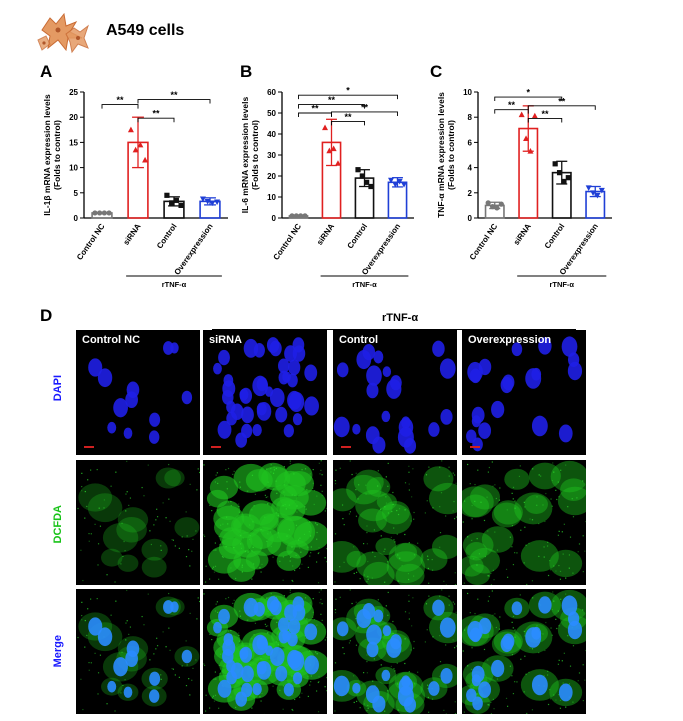 The width and height of the screenshot is (683, 721). What do you see at coordinates (470, 168) in the screenshot?
I see `y-tick-label: 4` at bounding box center [470, 168].